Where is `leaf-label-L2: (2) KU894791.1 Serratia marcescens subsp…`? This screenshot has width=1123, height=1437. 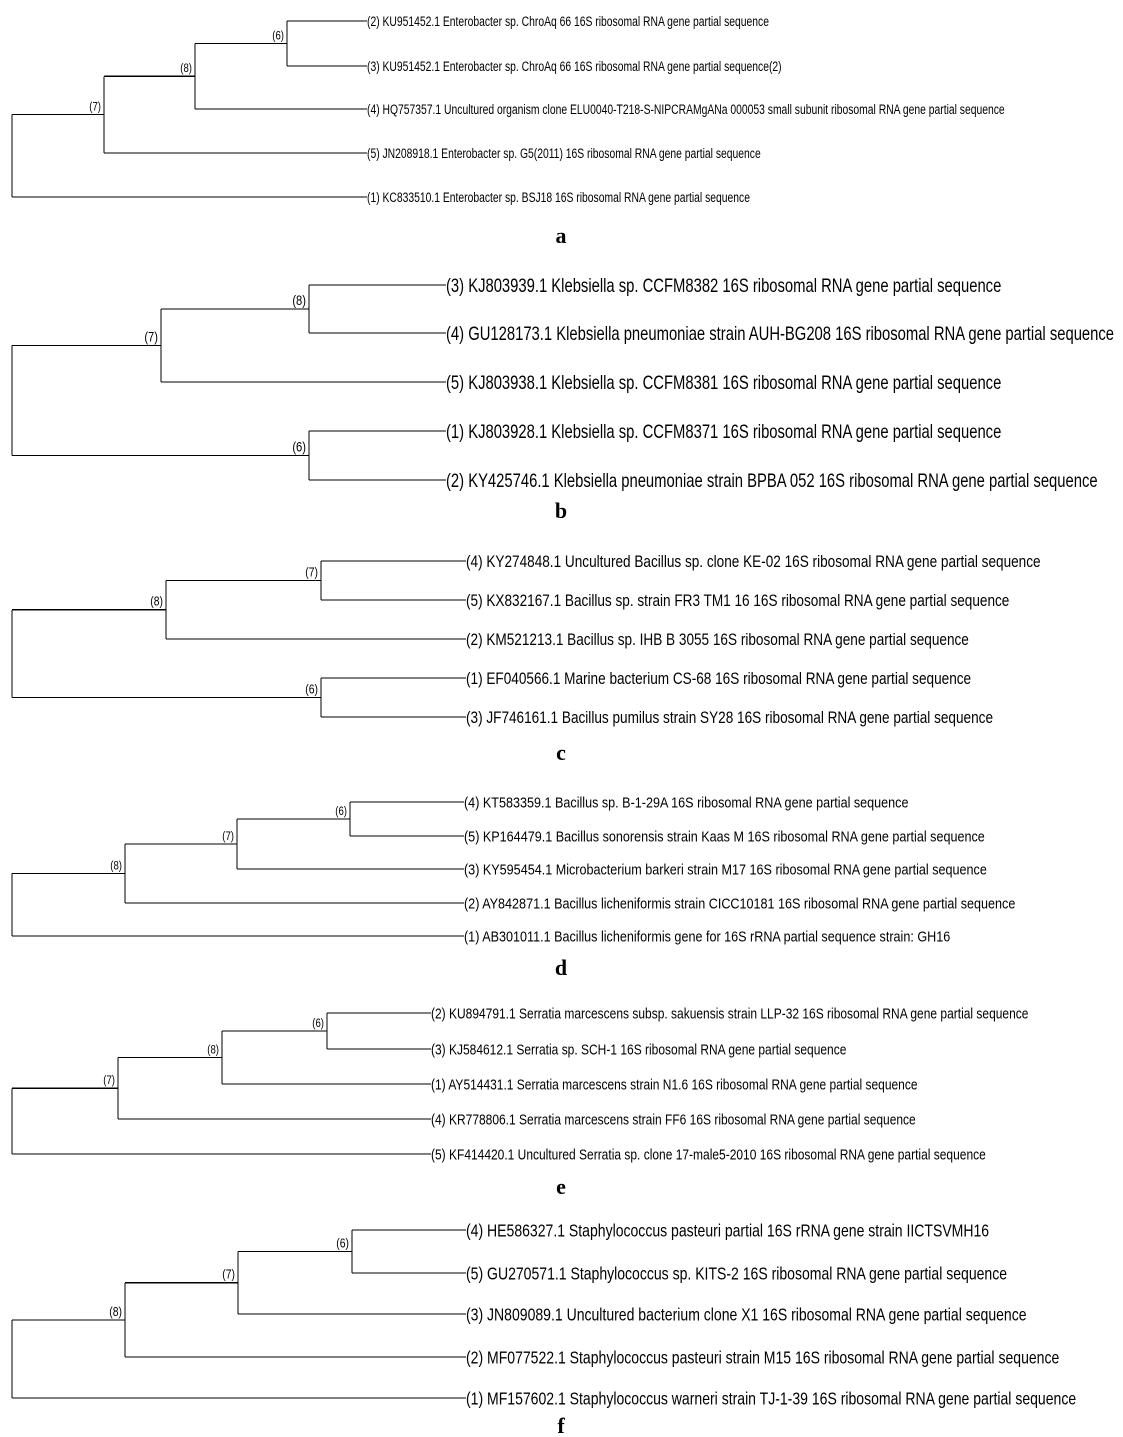 leaf-label-L2: (2) KU894791.1 Serratia marcescens subsp… is located at coordinates (729, 1013).